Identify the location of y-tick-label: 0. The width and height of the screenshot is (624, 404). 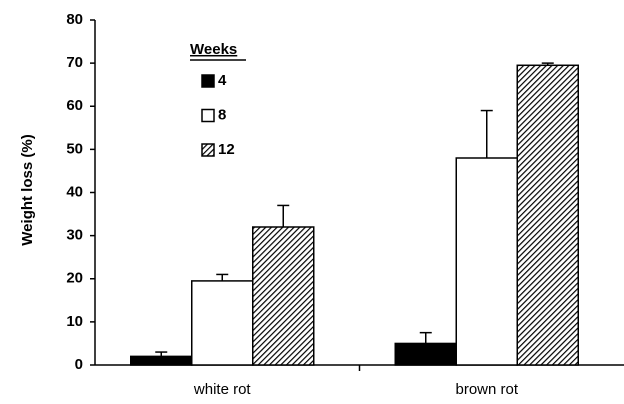
(79, 364).